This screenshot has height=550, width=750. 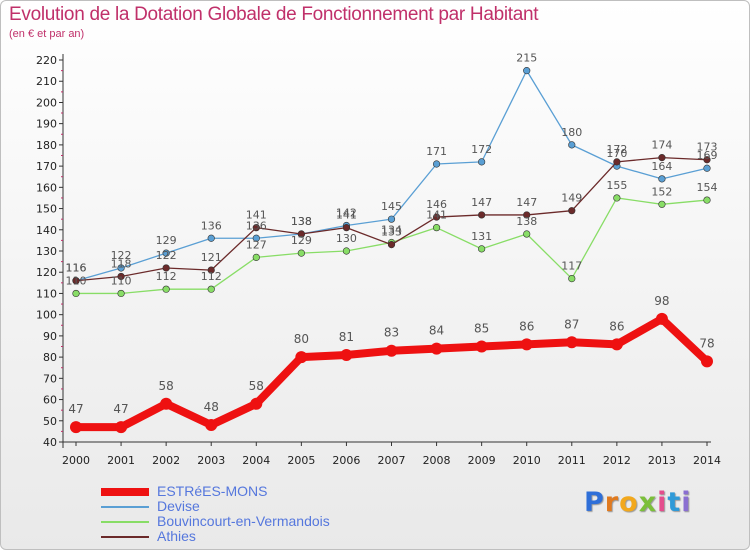 What do you see at coordinates (707, 155) in the screenshot?
I see `data-label: 169` at bounding box center [707, 155].